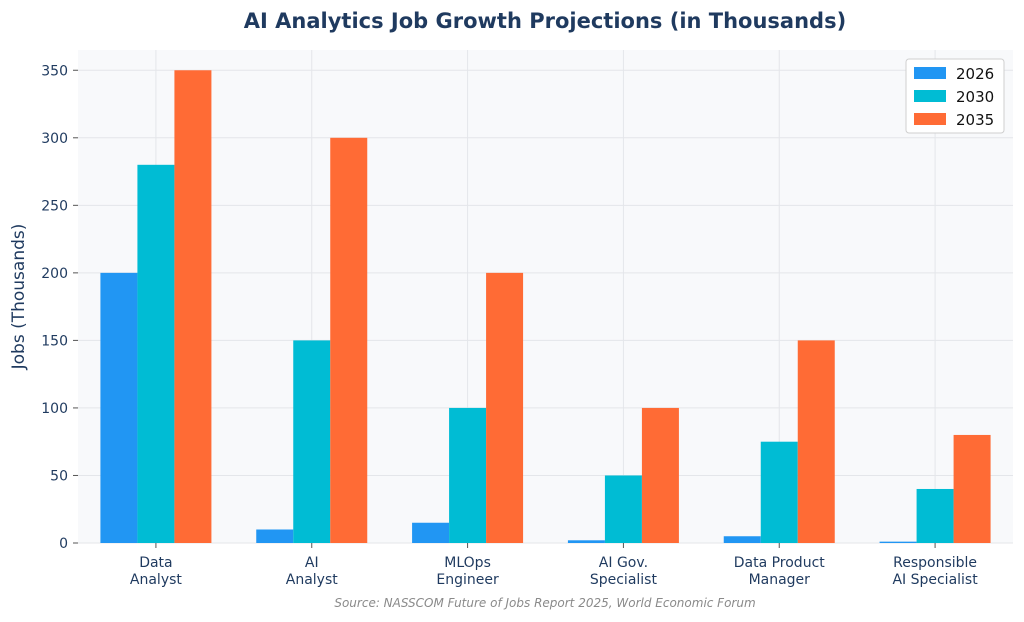 This screenshot has width=1024, height=622. Describe the element at coordinates (955, 96) in the screenshot. I see `legend: 2026 2030 2035` at that location.